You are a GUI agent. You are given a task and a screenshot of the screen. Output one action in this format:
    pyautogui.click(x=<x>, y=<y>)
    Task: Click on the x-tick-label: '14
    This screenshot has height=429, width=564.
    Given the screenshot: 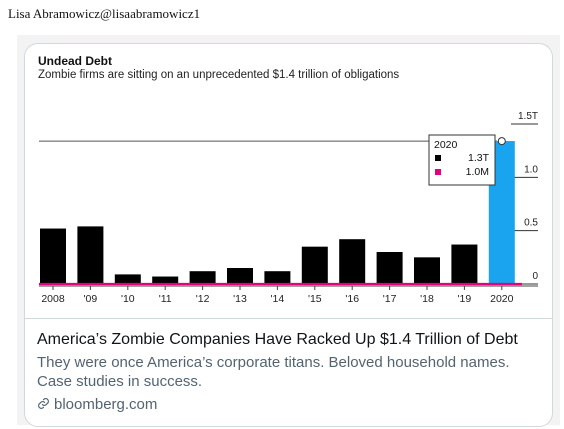 What is the action you would take?
    pyautogui.click(x=278, y=299)
    